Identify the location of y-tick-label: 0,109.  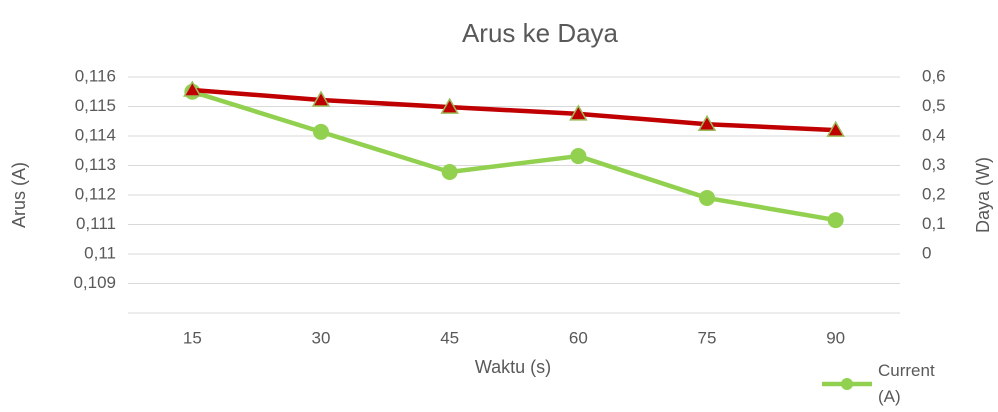
(94, 282).